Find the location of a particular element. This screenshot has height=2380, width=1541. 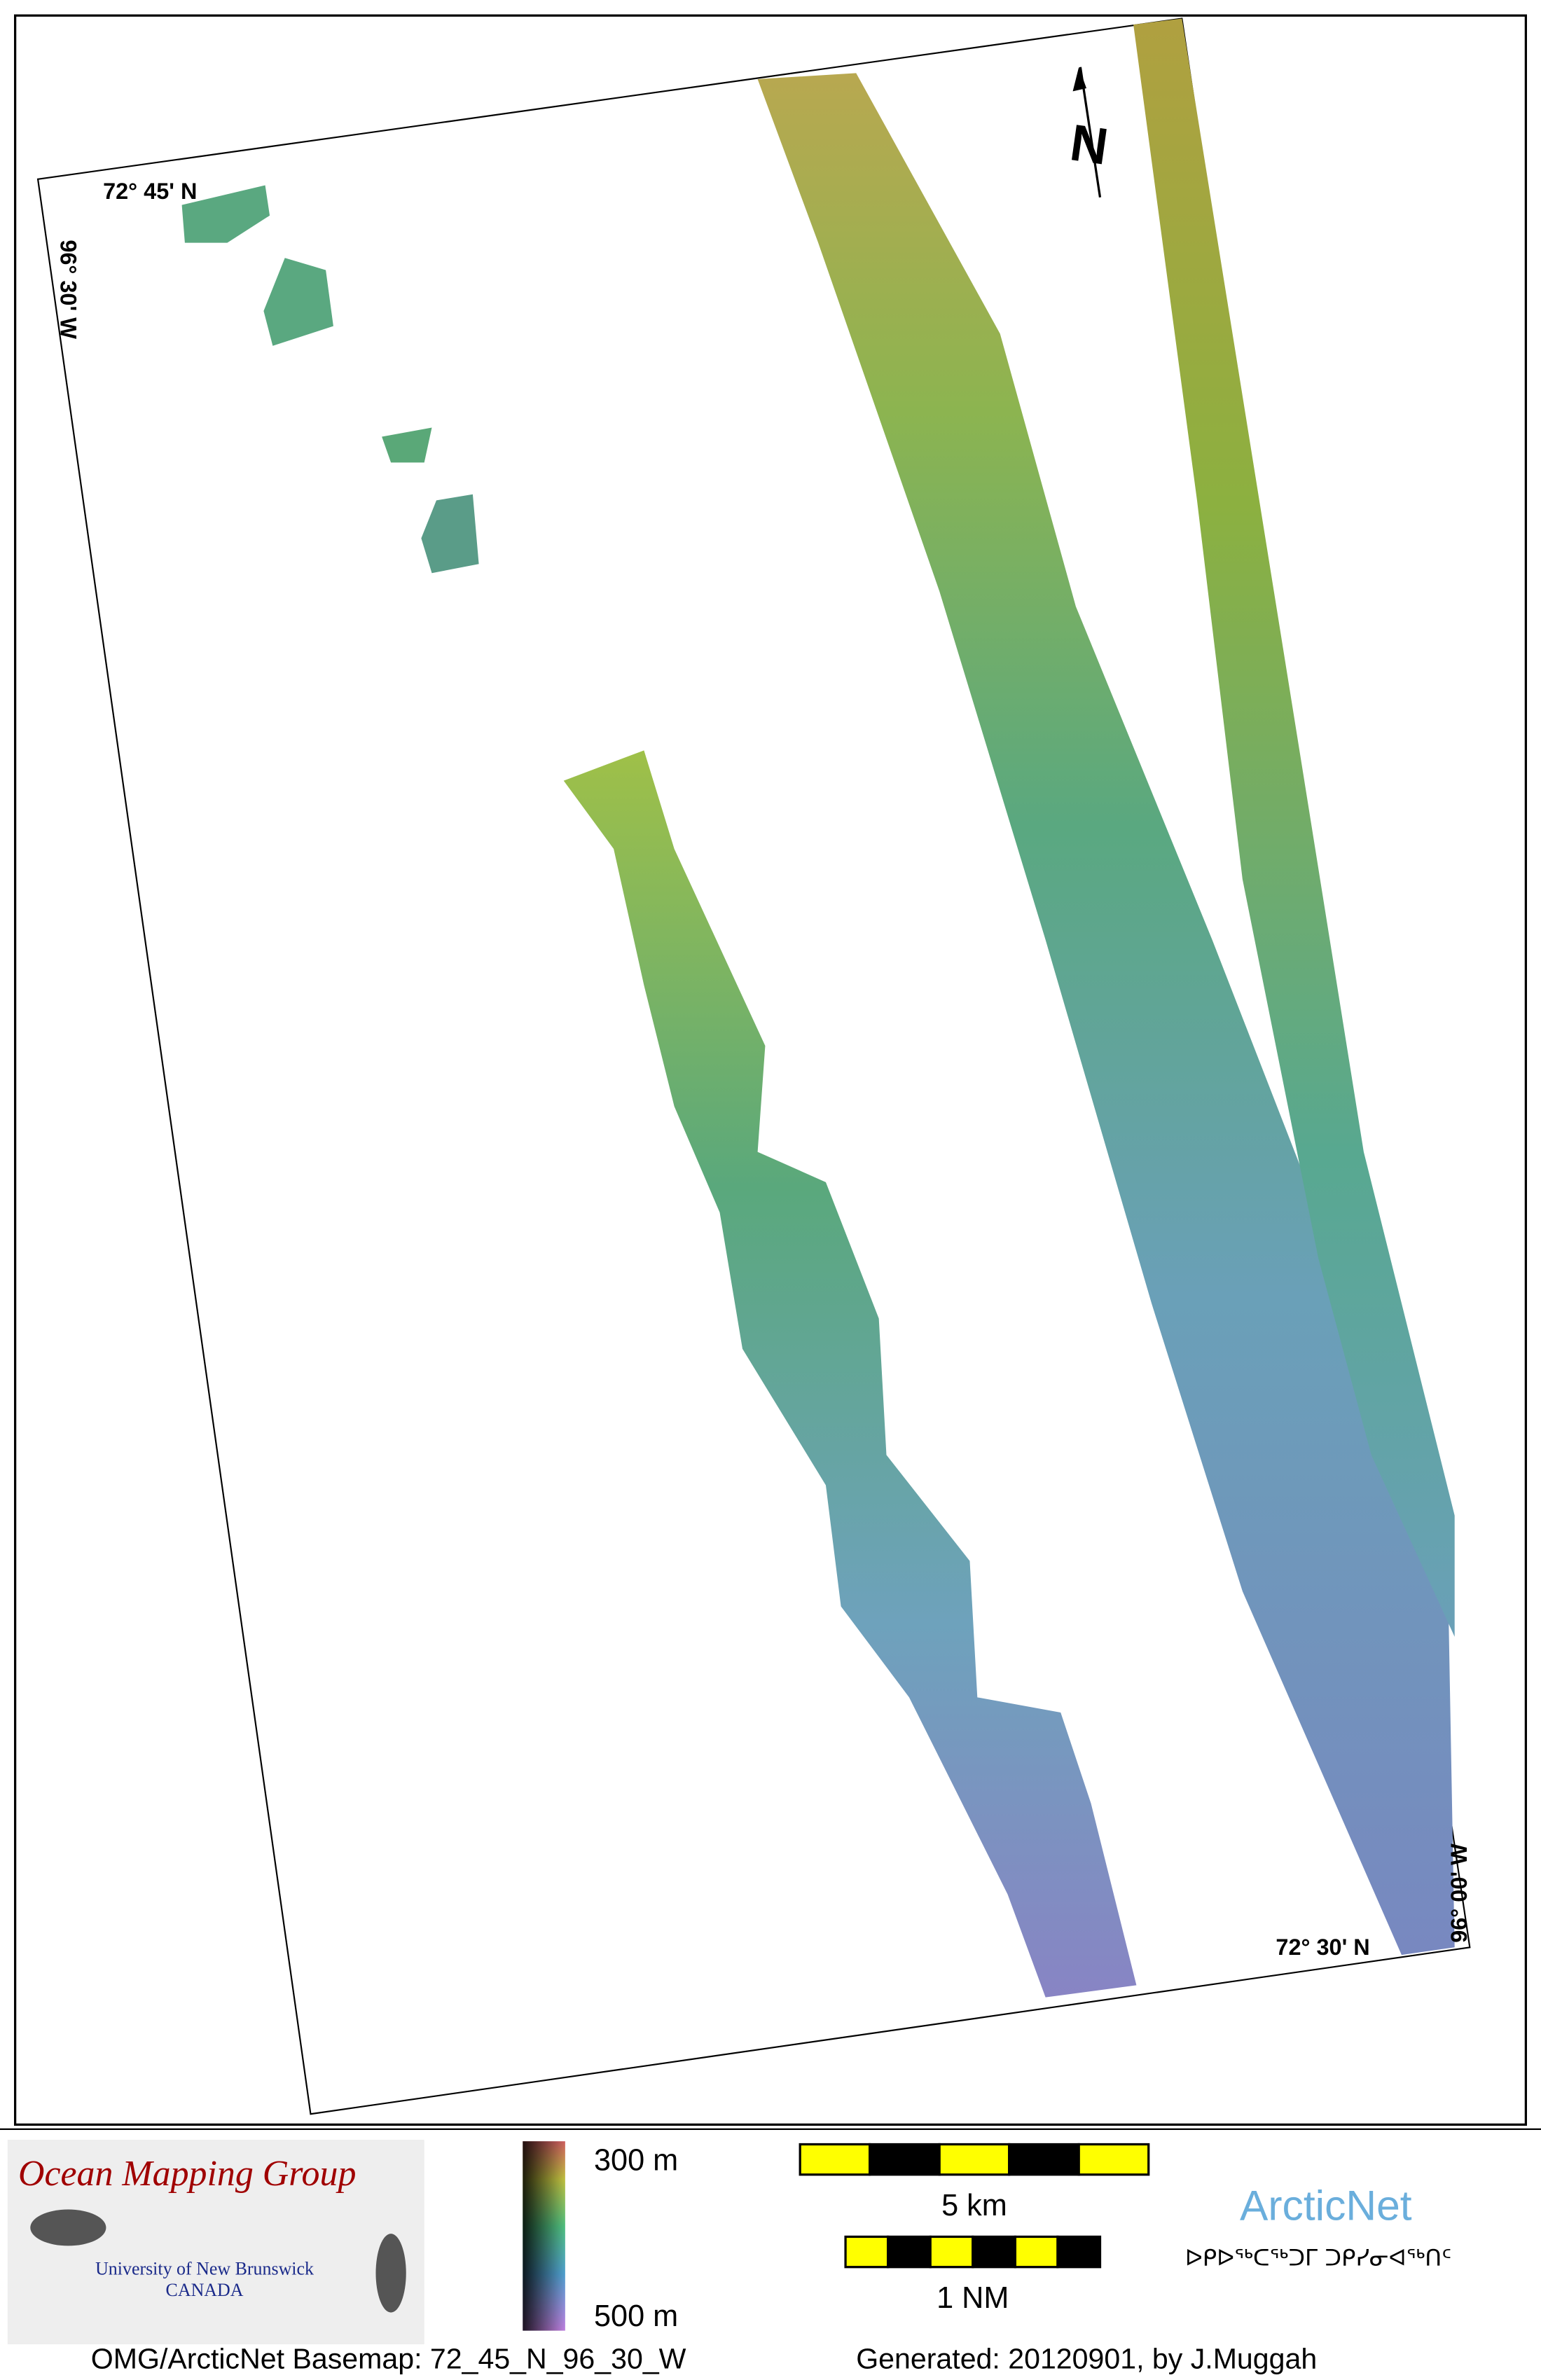

depth-top-label: 300 m is located at coordinates (636, 2160).